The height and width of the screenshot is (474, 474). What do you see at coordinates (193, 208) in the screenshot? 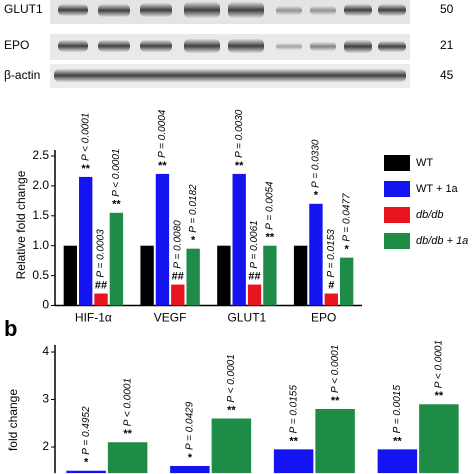
I see `p-value: P = 0.0182` at bounding box center [193, 208].